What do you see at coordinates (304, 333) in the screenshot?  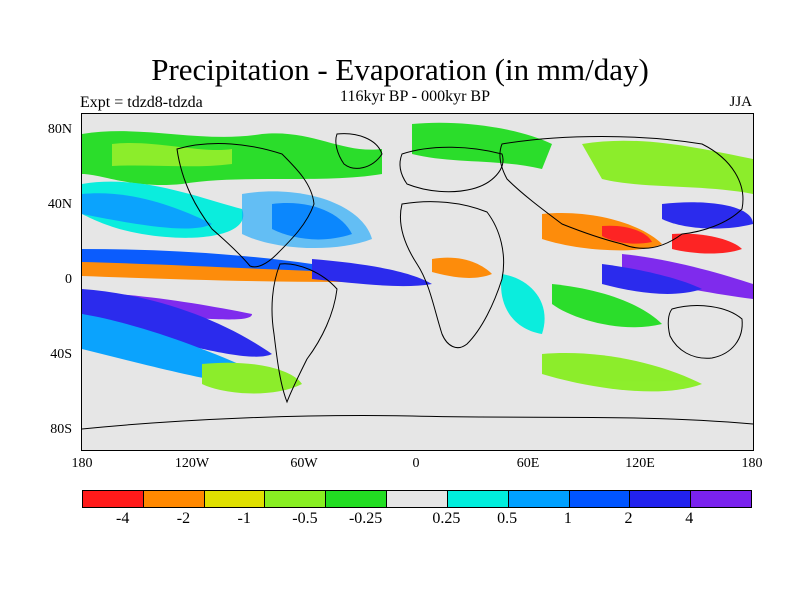 I see `coast-south-america` at bounding box center [304, 333].